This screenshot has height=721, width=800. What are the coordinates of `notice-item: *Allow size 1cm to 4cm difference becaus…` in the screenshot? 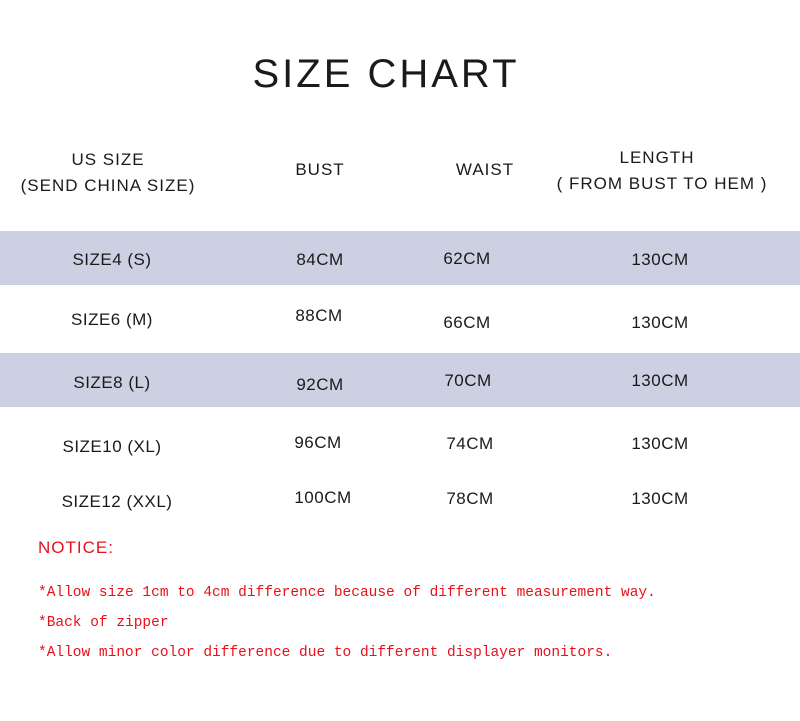 It's located at (347, 593).